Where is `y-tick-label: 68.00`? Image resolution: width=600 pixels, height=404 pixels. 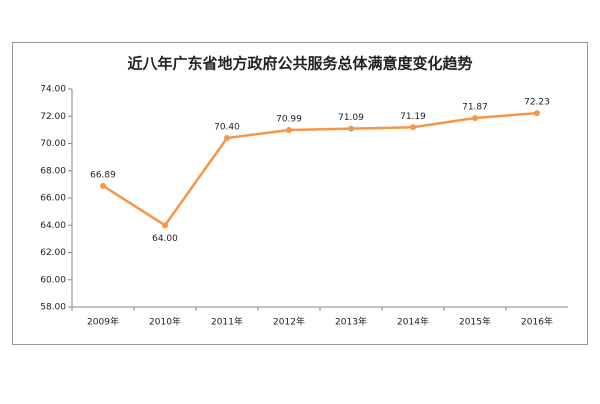 y-tick-label: 68.00 is located at coordinates (53, 171).